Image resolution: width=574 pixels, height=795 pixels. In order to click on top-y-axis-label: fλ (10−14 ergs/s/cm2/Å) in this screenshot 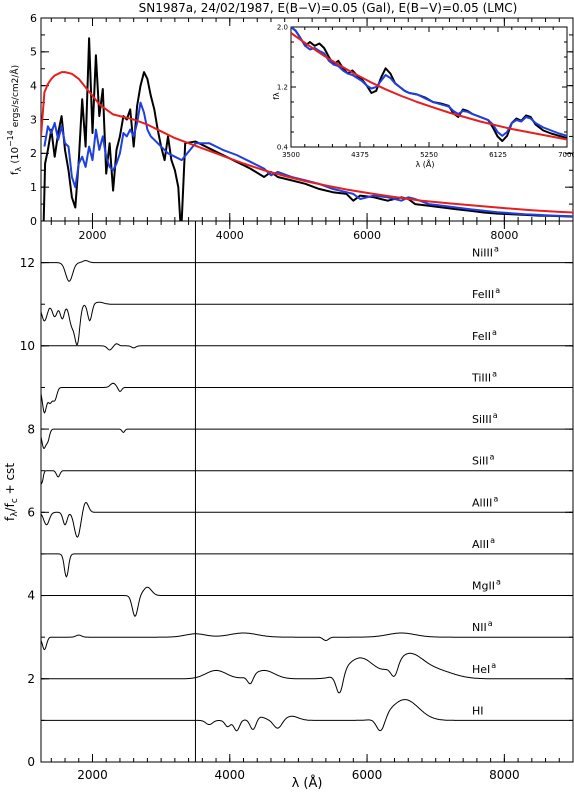, I will do `click(14, 120)`.